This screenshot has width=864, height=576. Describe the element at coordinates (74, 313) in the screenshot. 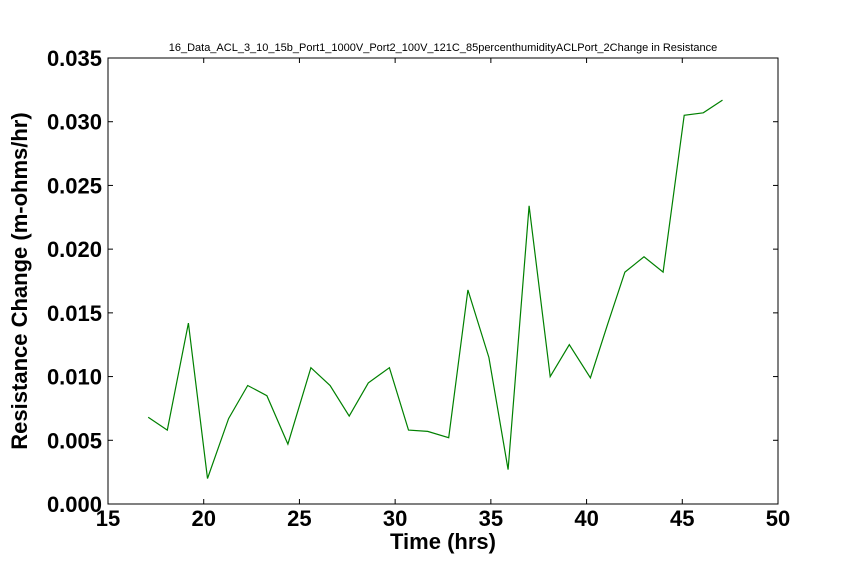

I see `y-tick-label: 0.015` at that location.